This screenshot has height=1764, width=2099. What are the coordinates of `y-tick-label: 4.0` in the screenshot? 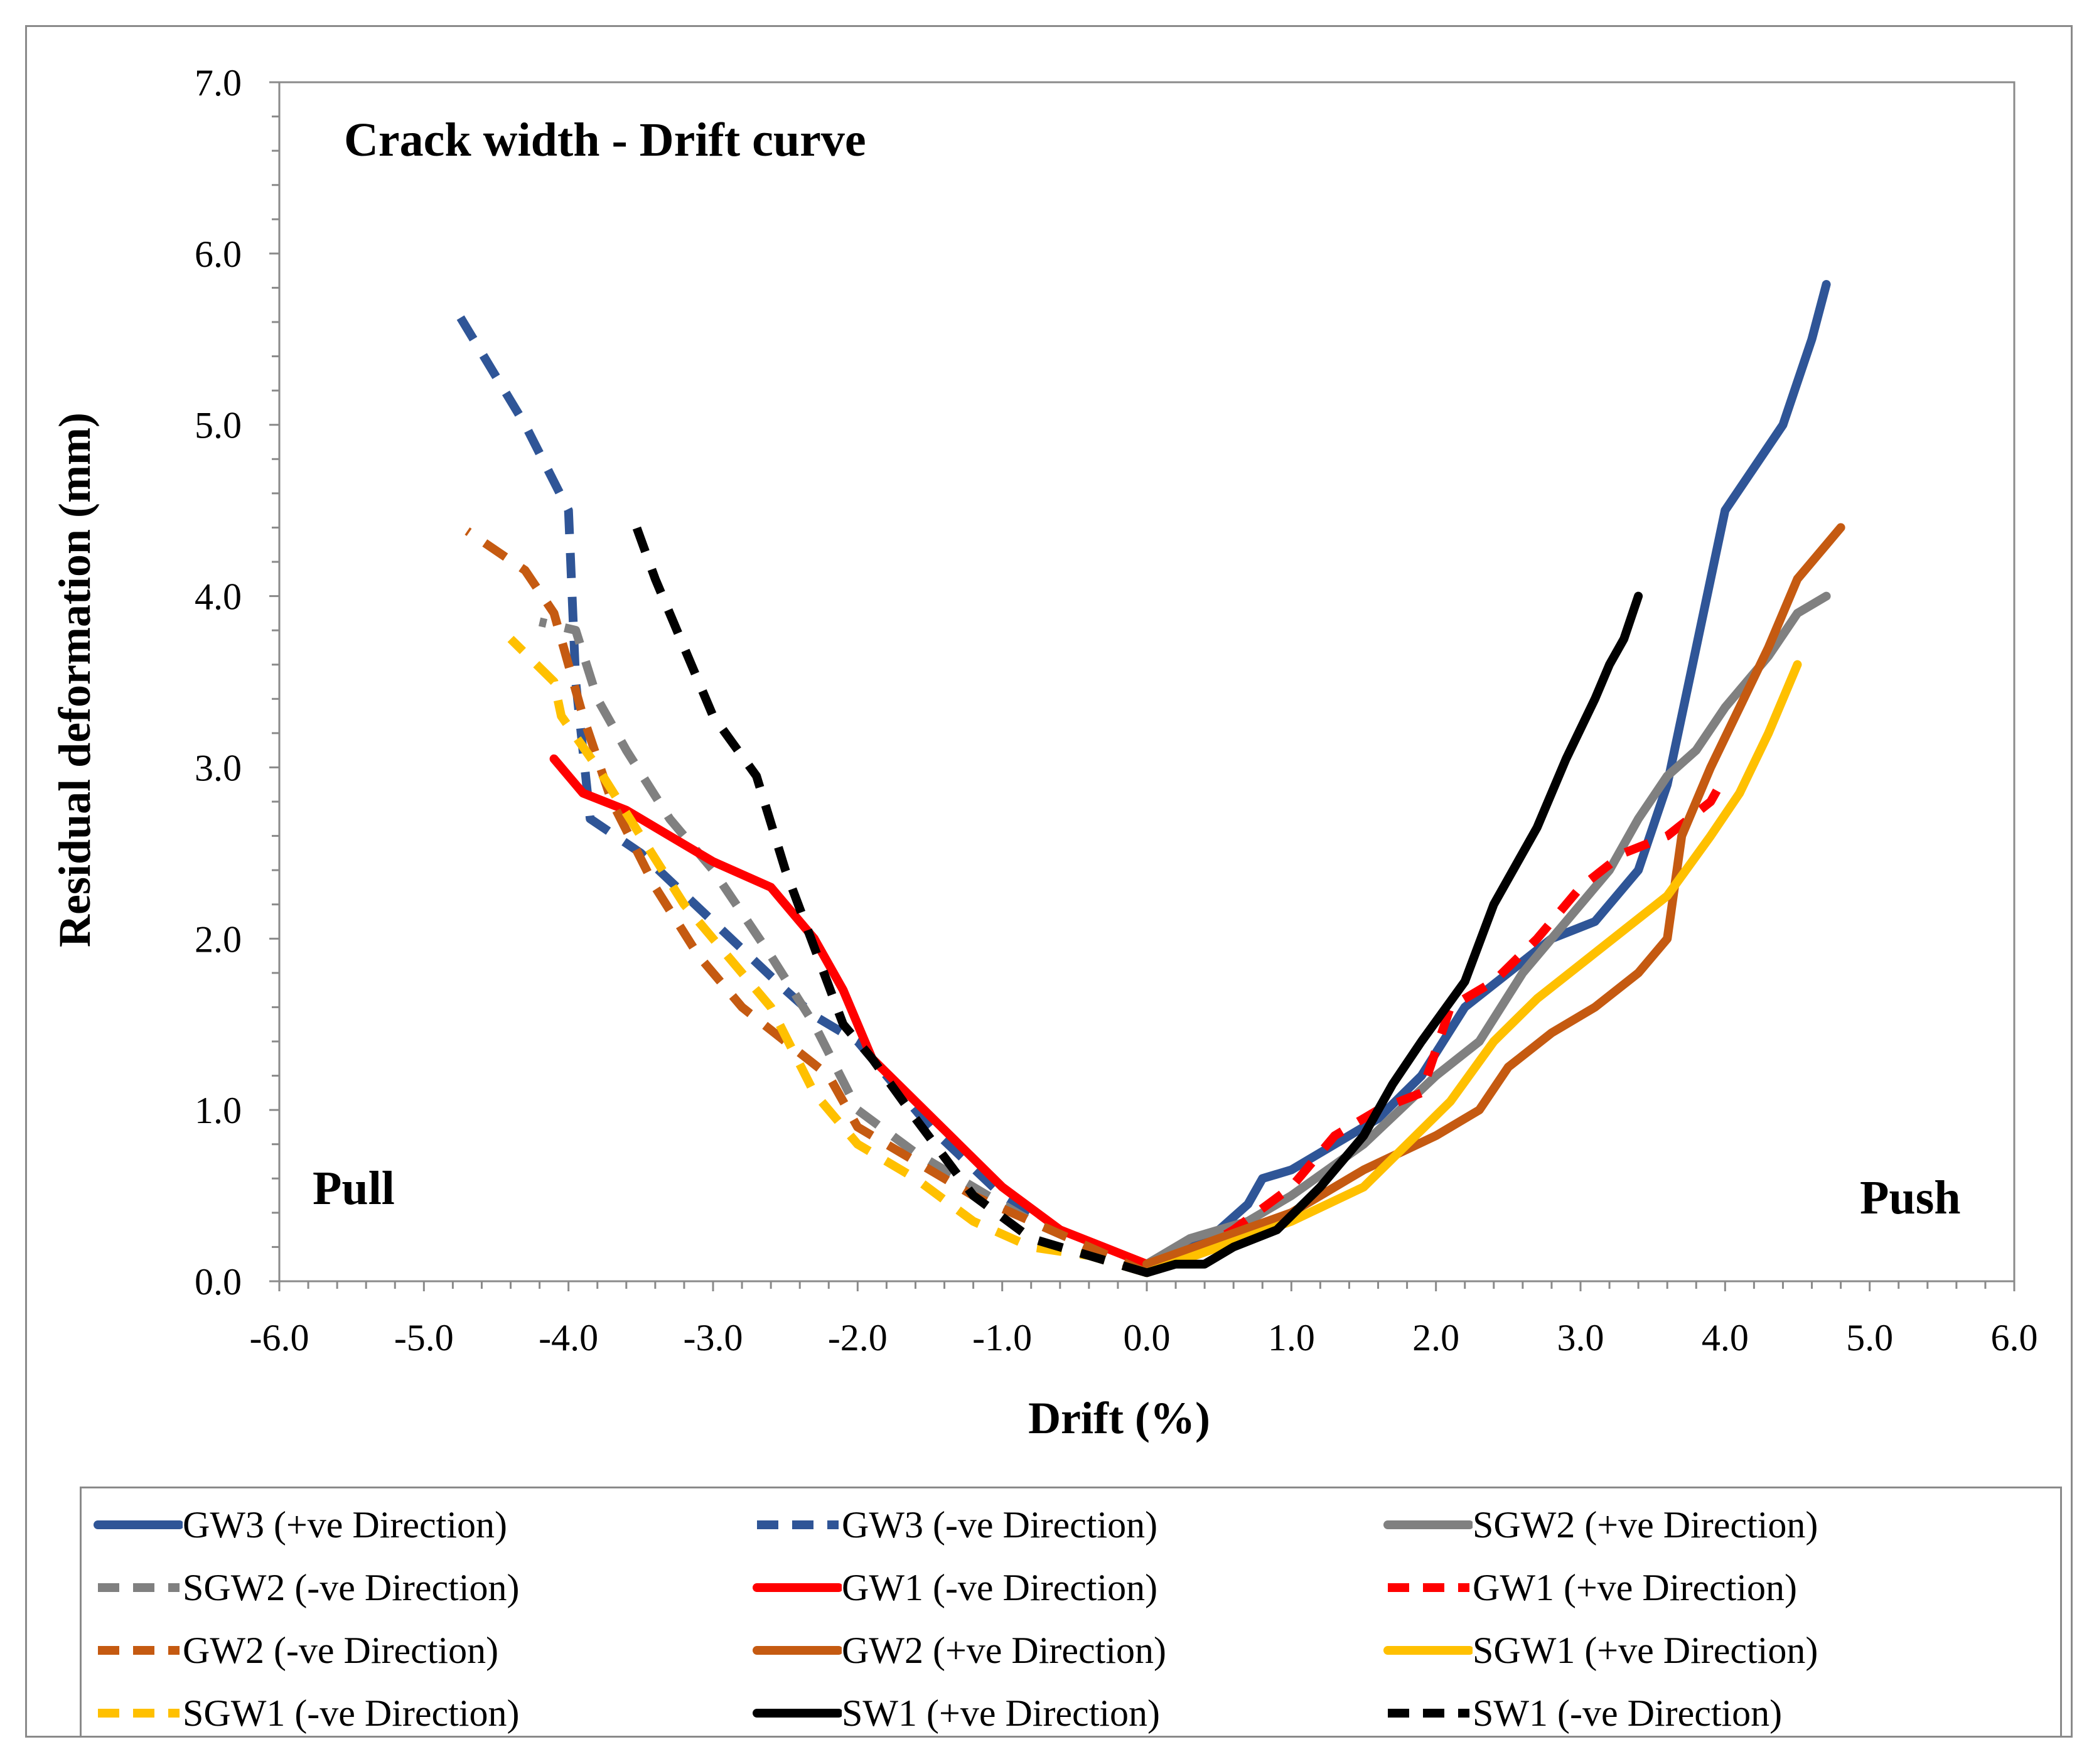 It's located at (218, 597).